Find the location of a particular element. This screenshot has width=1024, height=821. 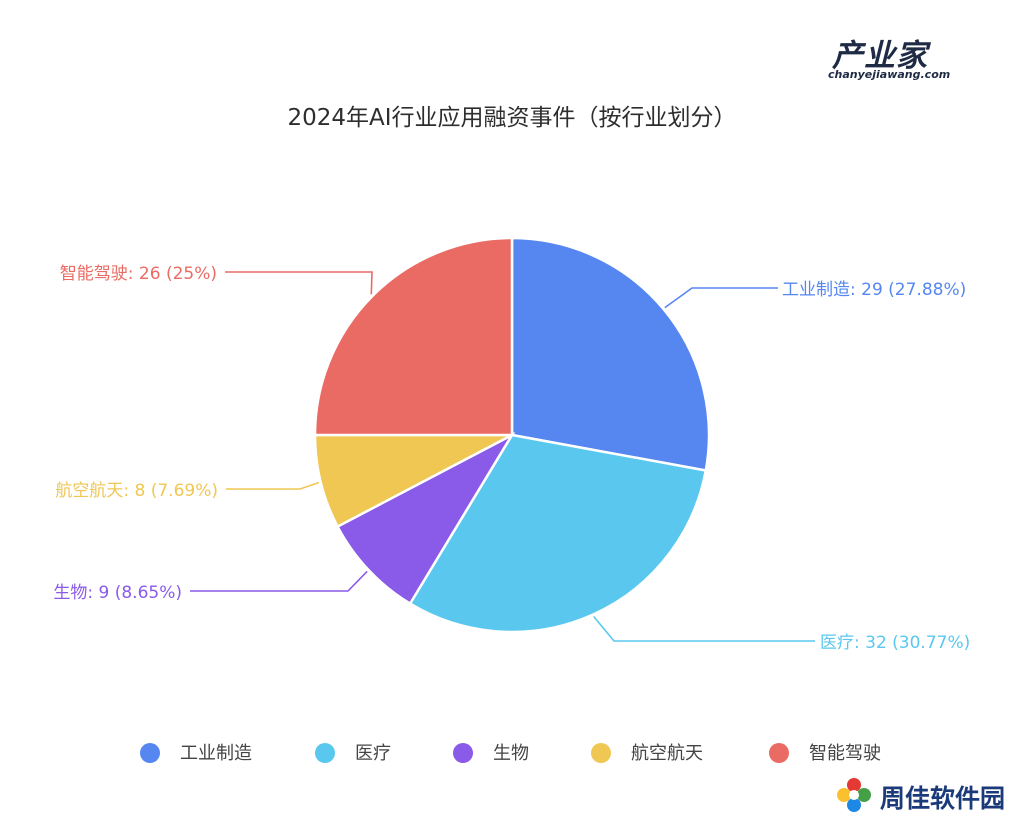

logo-wordmark: 产业家 is located at coordinates (880, 56).